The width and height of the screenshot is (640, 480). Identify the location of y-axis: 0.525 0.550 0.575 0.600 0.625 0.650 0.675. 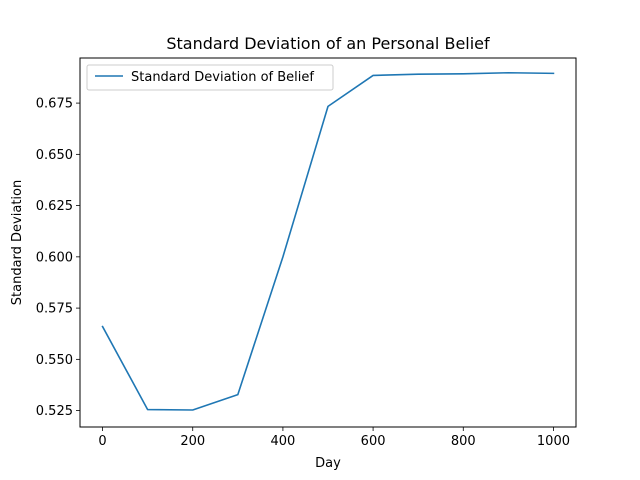
(58, 258).